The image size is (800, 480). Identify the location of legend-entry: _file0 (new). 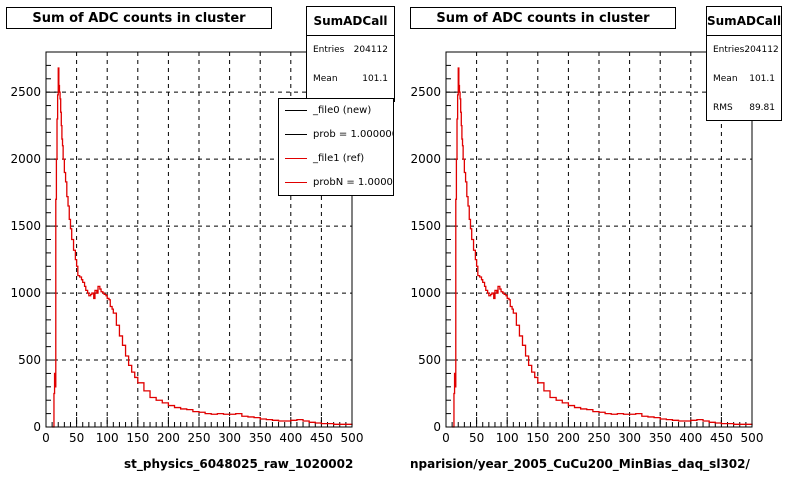
(336, 111).